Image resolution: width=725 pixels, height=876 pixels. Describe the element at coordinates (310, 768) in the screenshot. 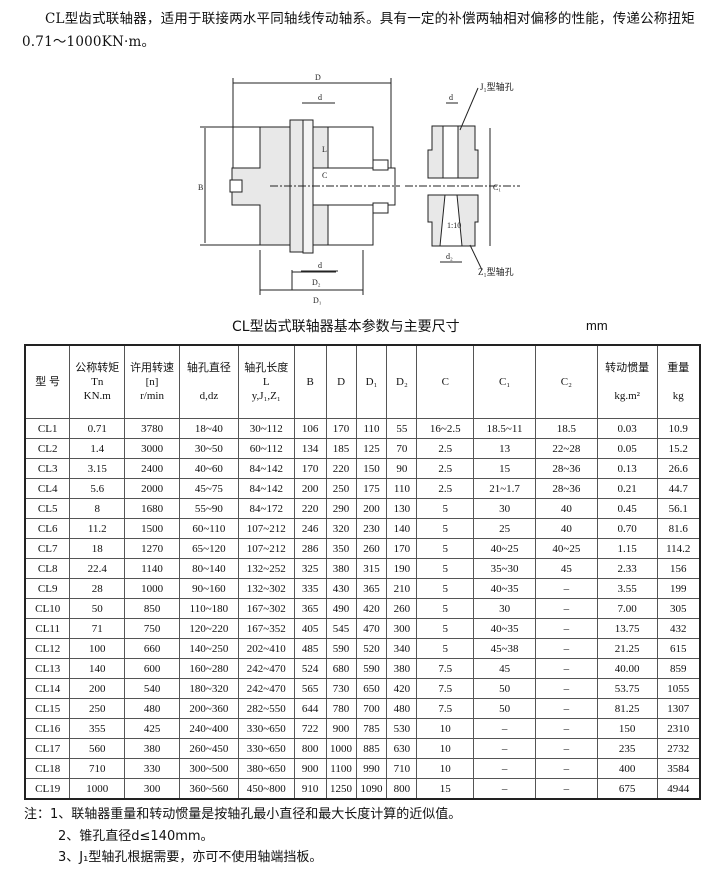

I see `table-cell: 900` at that location.